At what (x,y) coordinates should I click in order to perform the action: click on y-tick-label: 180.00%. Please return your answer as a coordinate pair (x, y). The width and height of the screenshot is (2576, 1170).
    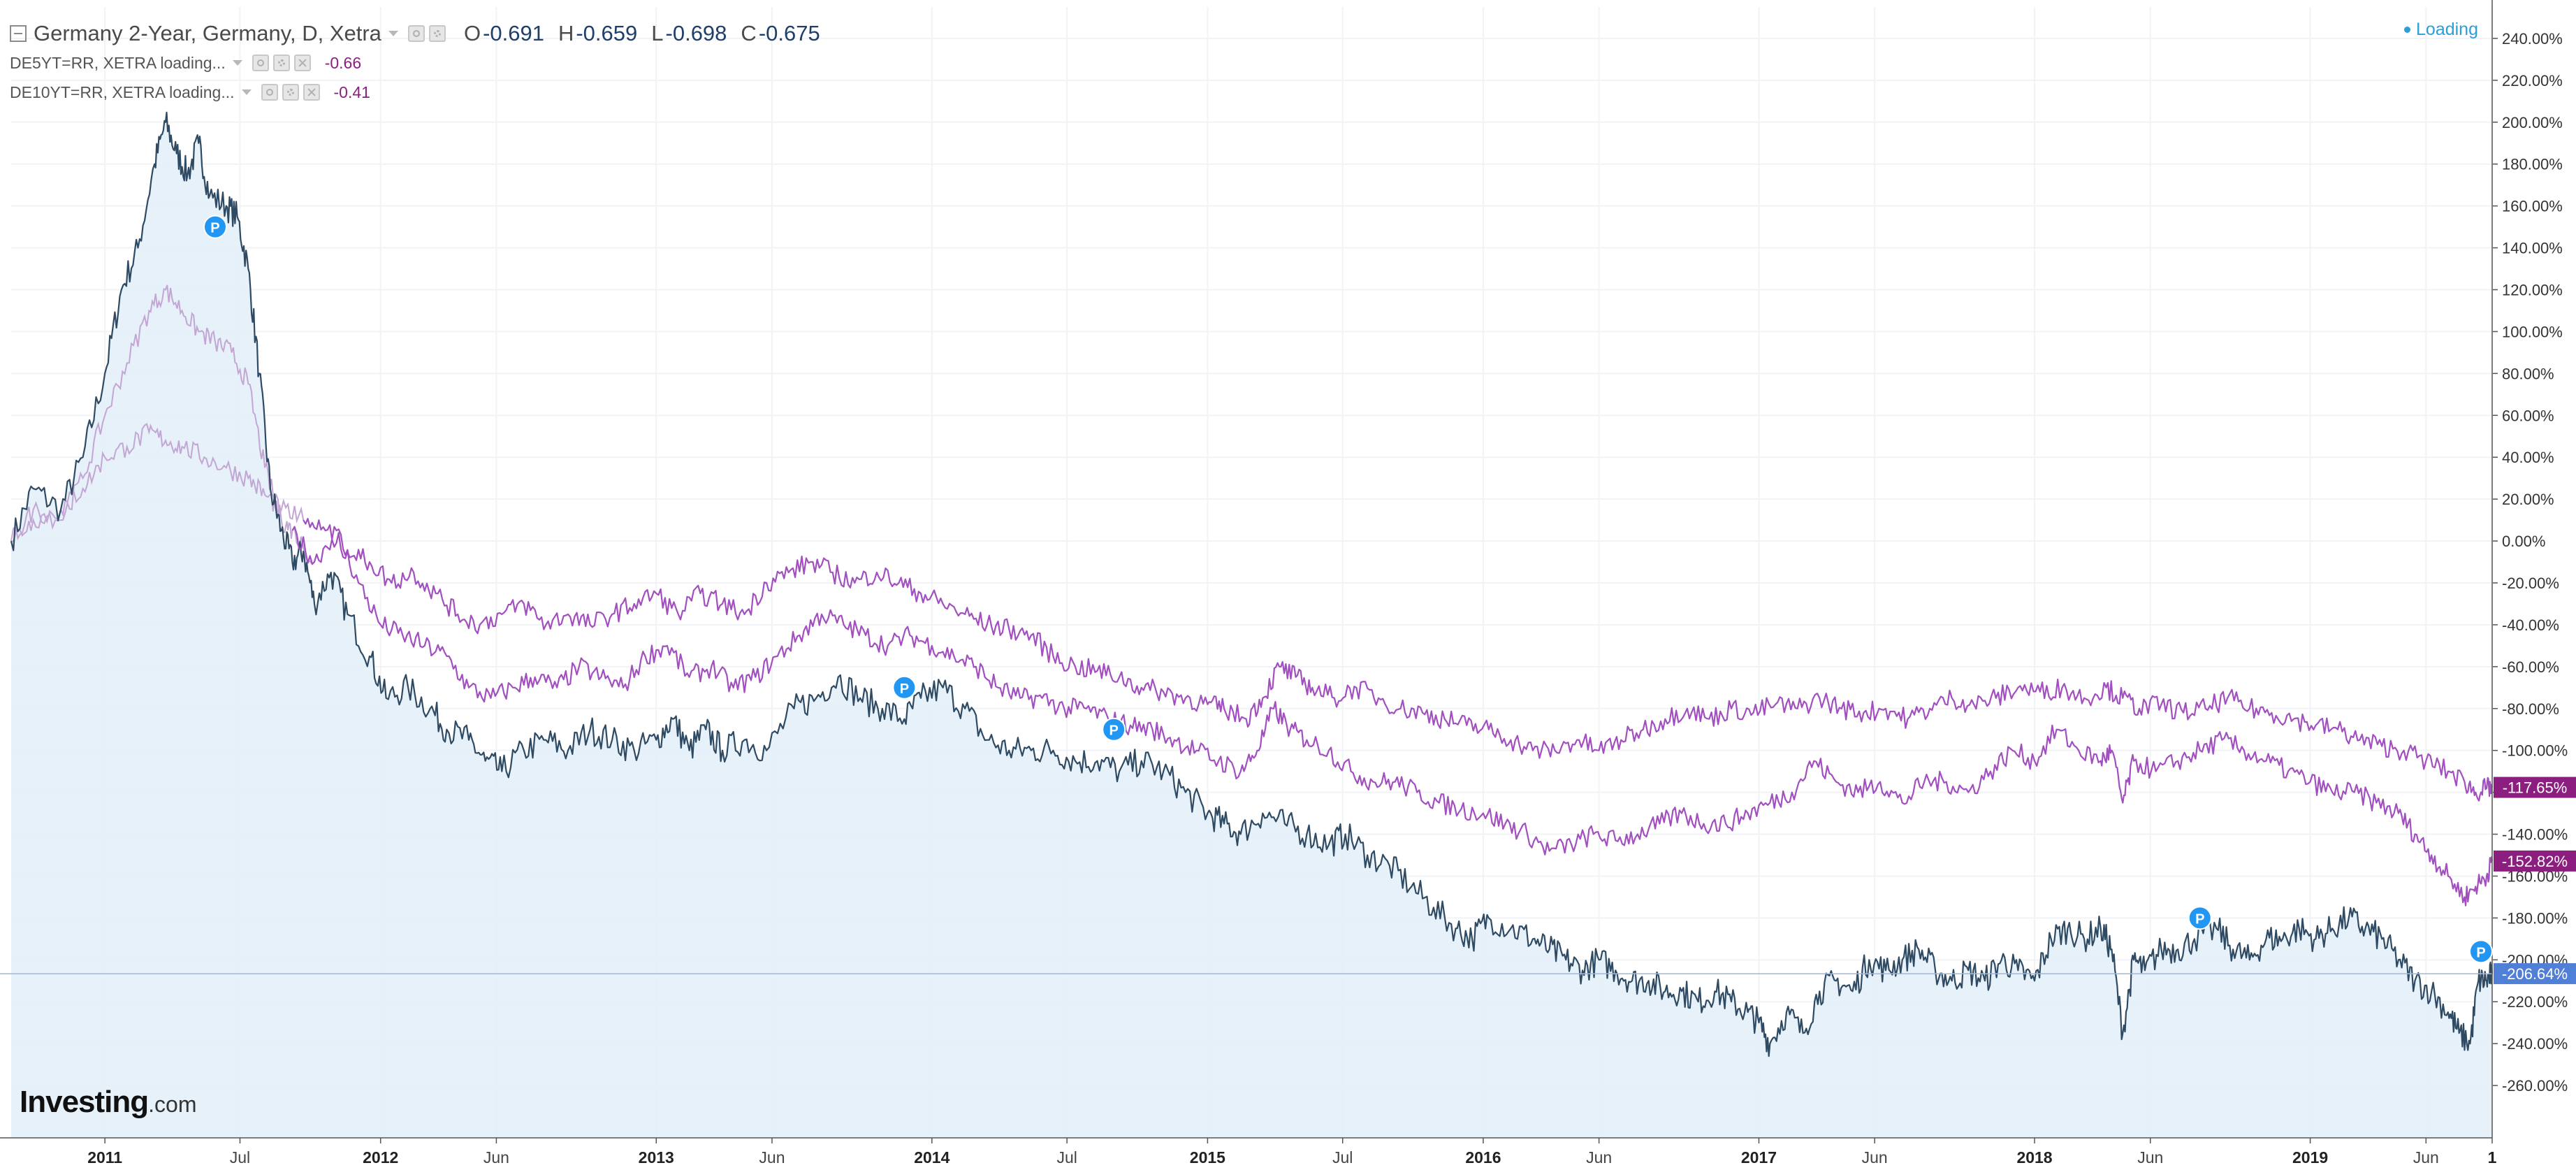
    Looking at the image, I should click on (2532, 164).